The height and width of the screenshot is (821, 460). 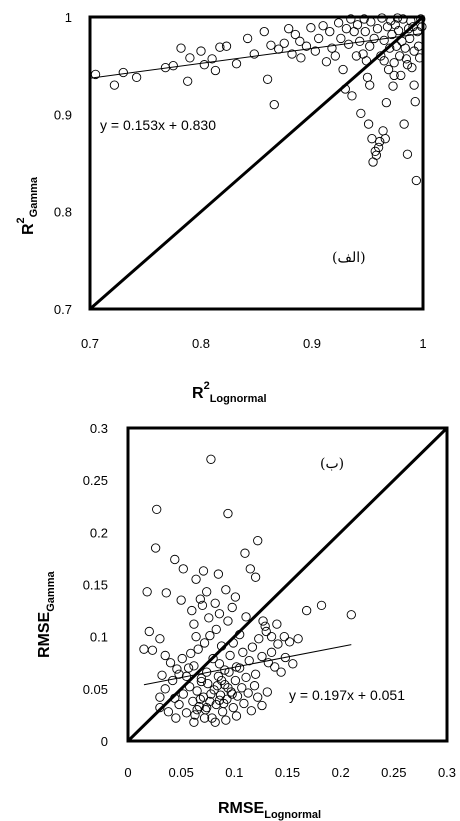 What do you see at coordinates (181, 772) in the screenshot?
I see `x-tick-label: 0.05` at bounding box center [181, 772].